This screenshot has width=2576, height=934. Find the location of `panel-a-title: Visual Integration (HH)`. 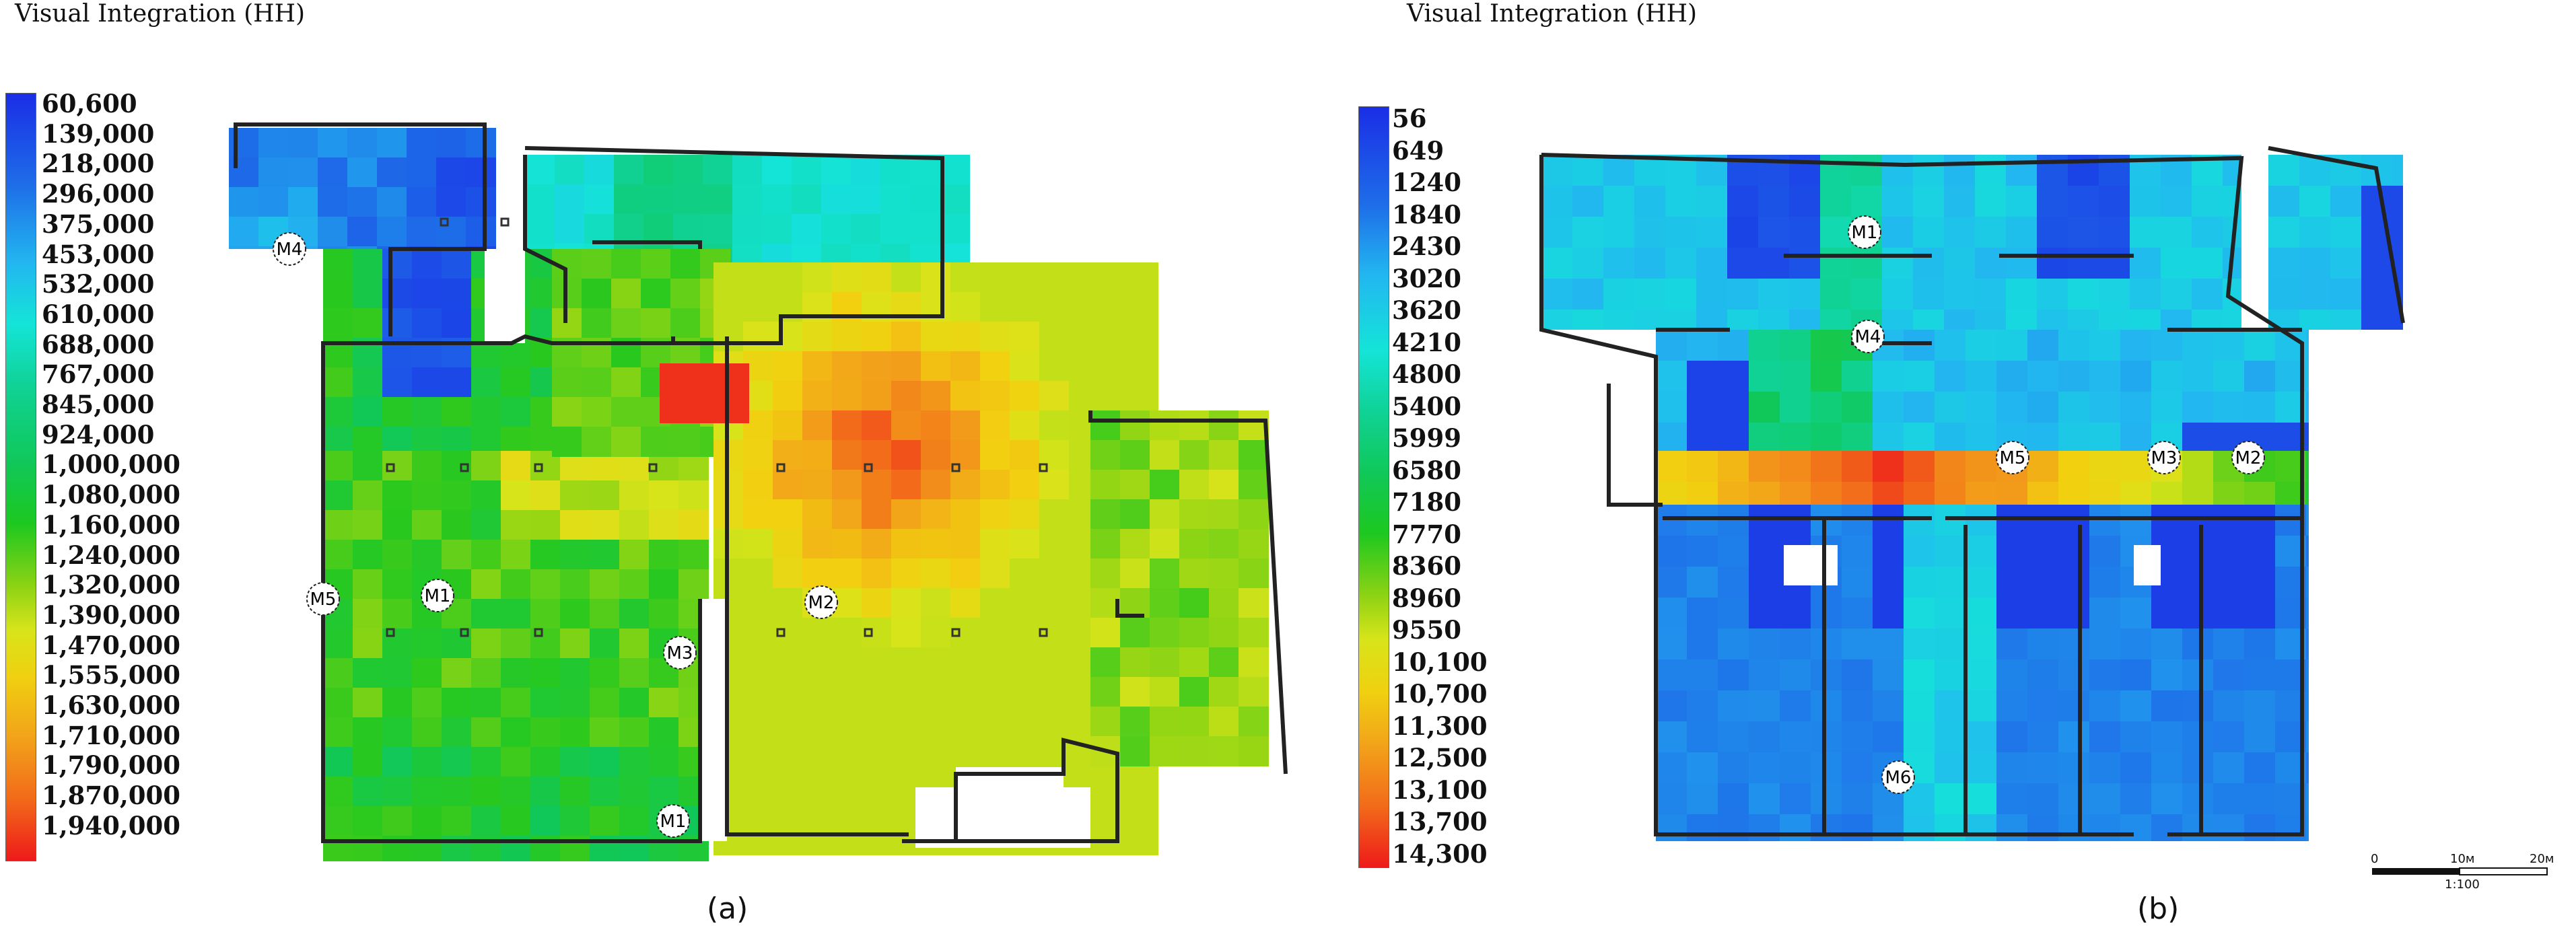

panel-a-title: Visual Integration (HH) is located at coordinates (160, 14).